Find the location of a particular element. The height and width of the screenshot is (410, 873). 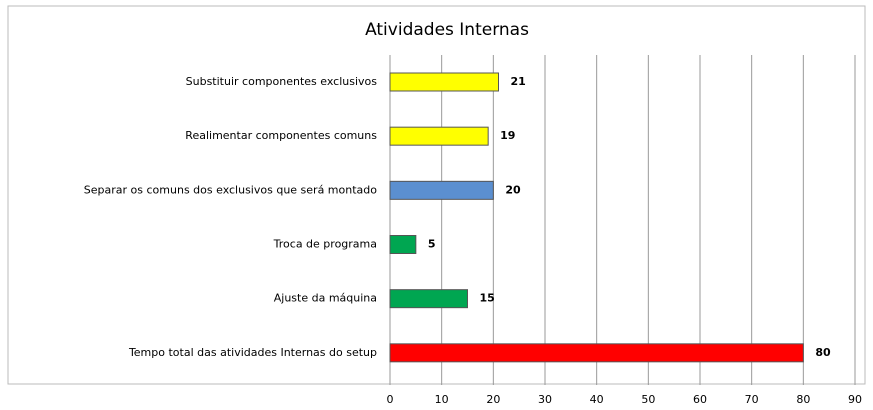

x-tick-label: 40 is located at coordinates (597, 399).